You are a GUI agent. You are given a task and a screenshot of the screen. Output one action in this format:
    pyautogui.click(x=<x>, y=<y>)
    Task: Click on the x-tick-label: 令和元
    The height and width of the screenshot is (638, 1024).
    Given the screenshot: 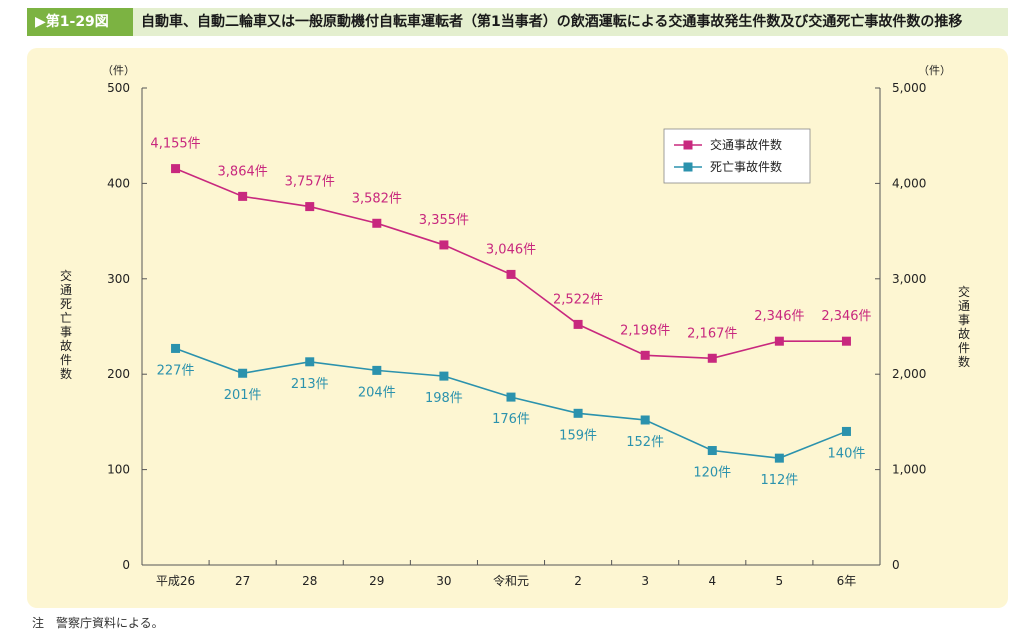 What is the action you would take?
    pyautogui.click(x=511, y=580)
    